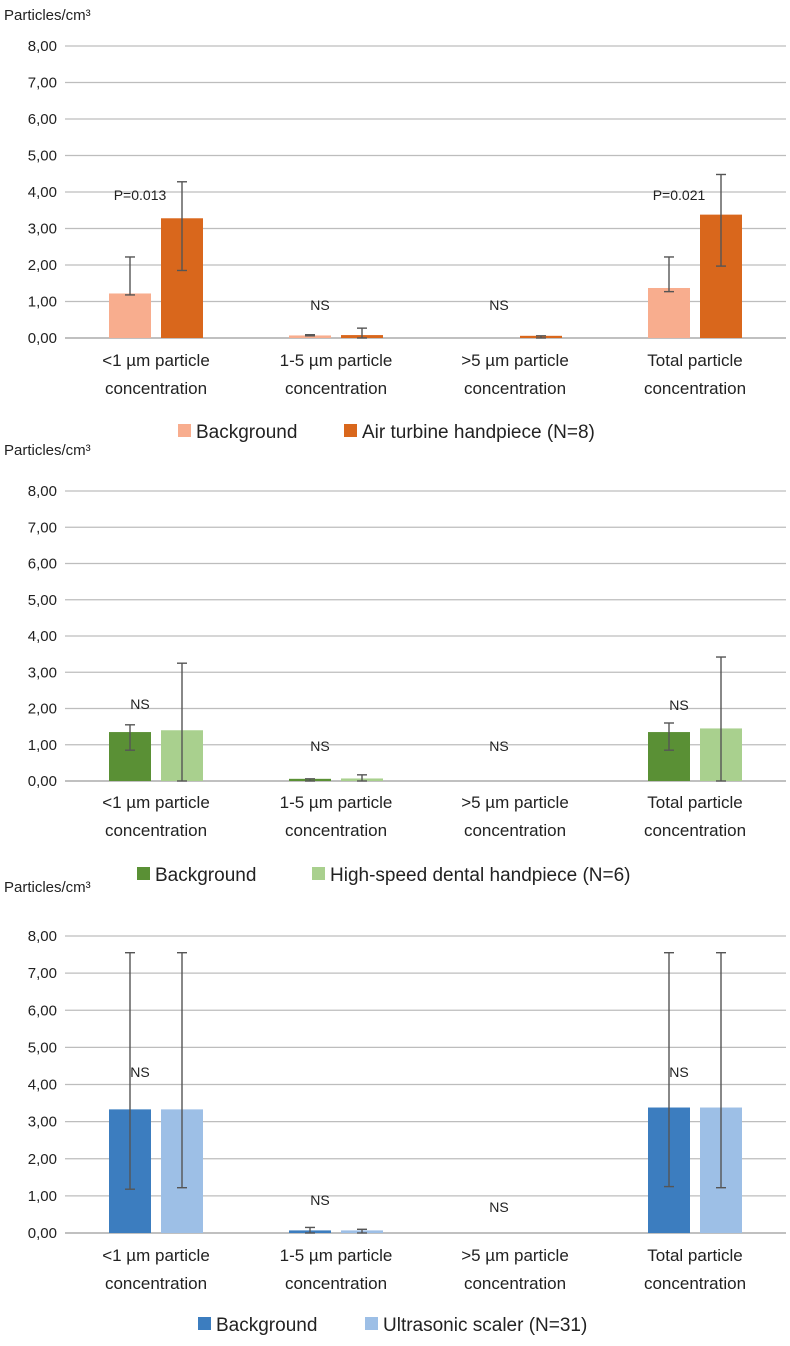 This screenshot has height=1346, width=790. I want to click on legend-label: Air turbine handpiece (N=8), so click(478, 432).